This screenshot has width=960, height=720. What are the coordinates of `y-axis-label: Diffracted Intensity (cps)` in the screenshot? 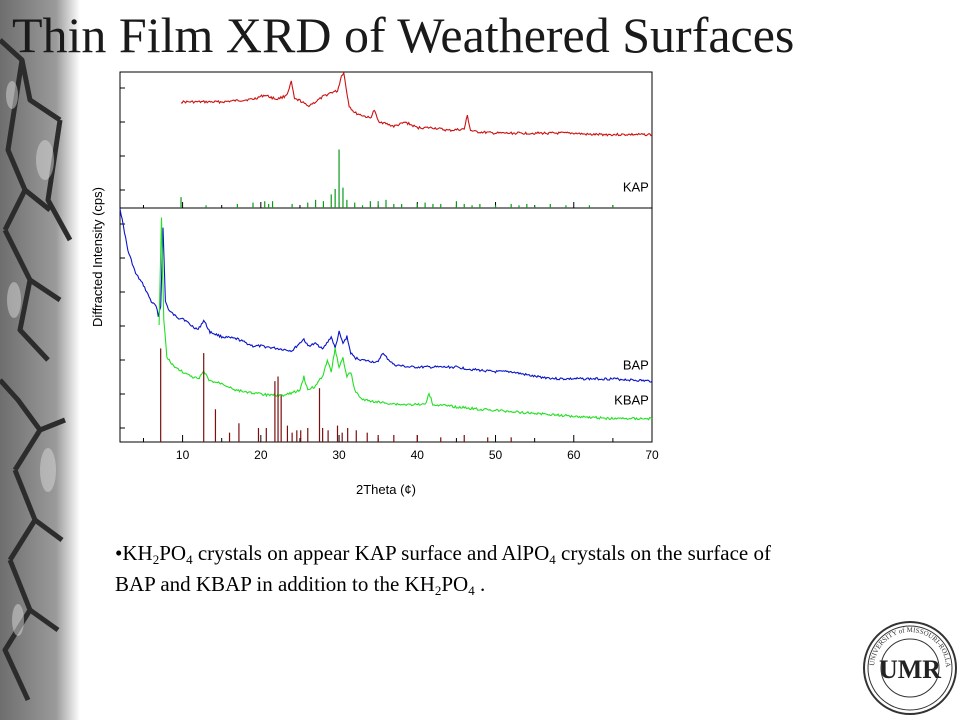 It's located at (97, 257).